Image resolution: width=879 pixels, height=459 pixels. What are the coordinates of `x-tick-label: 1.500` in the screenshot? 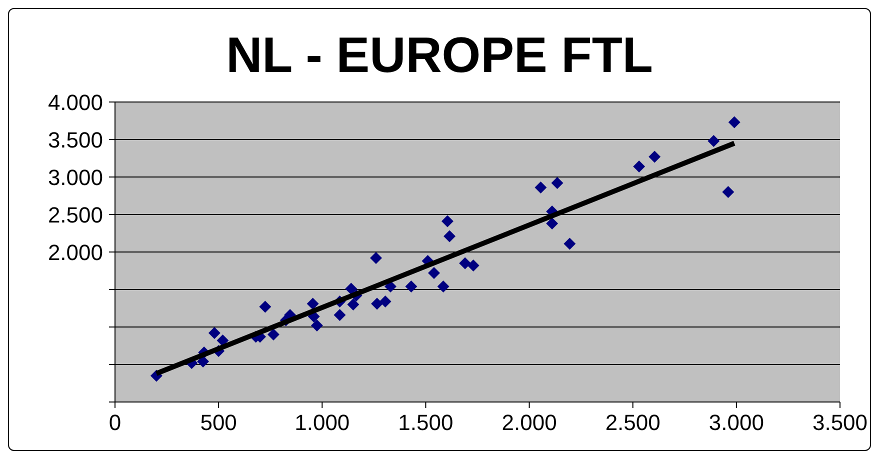 It's located at (426, 422).